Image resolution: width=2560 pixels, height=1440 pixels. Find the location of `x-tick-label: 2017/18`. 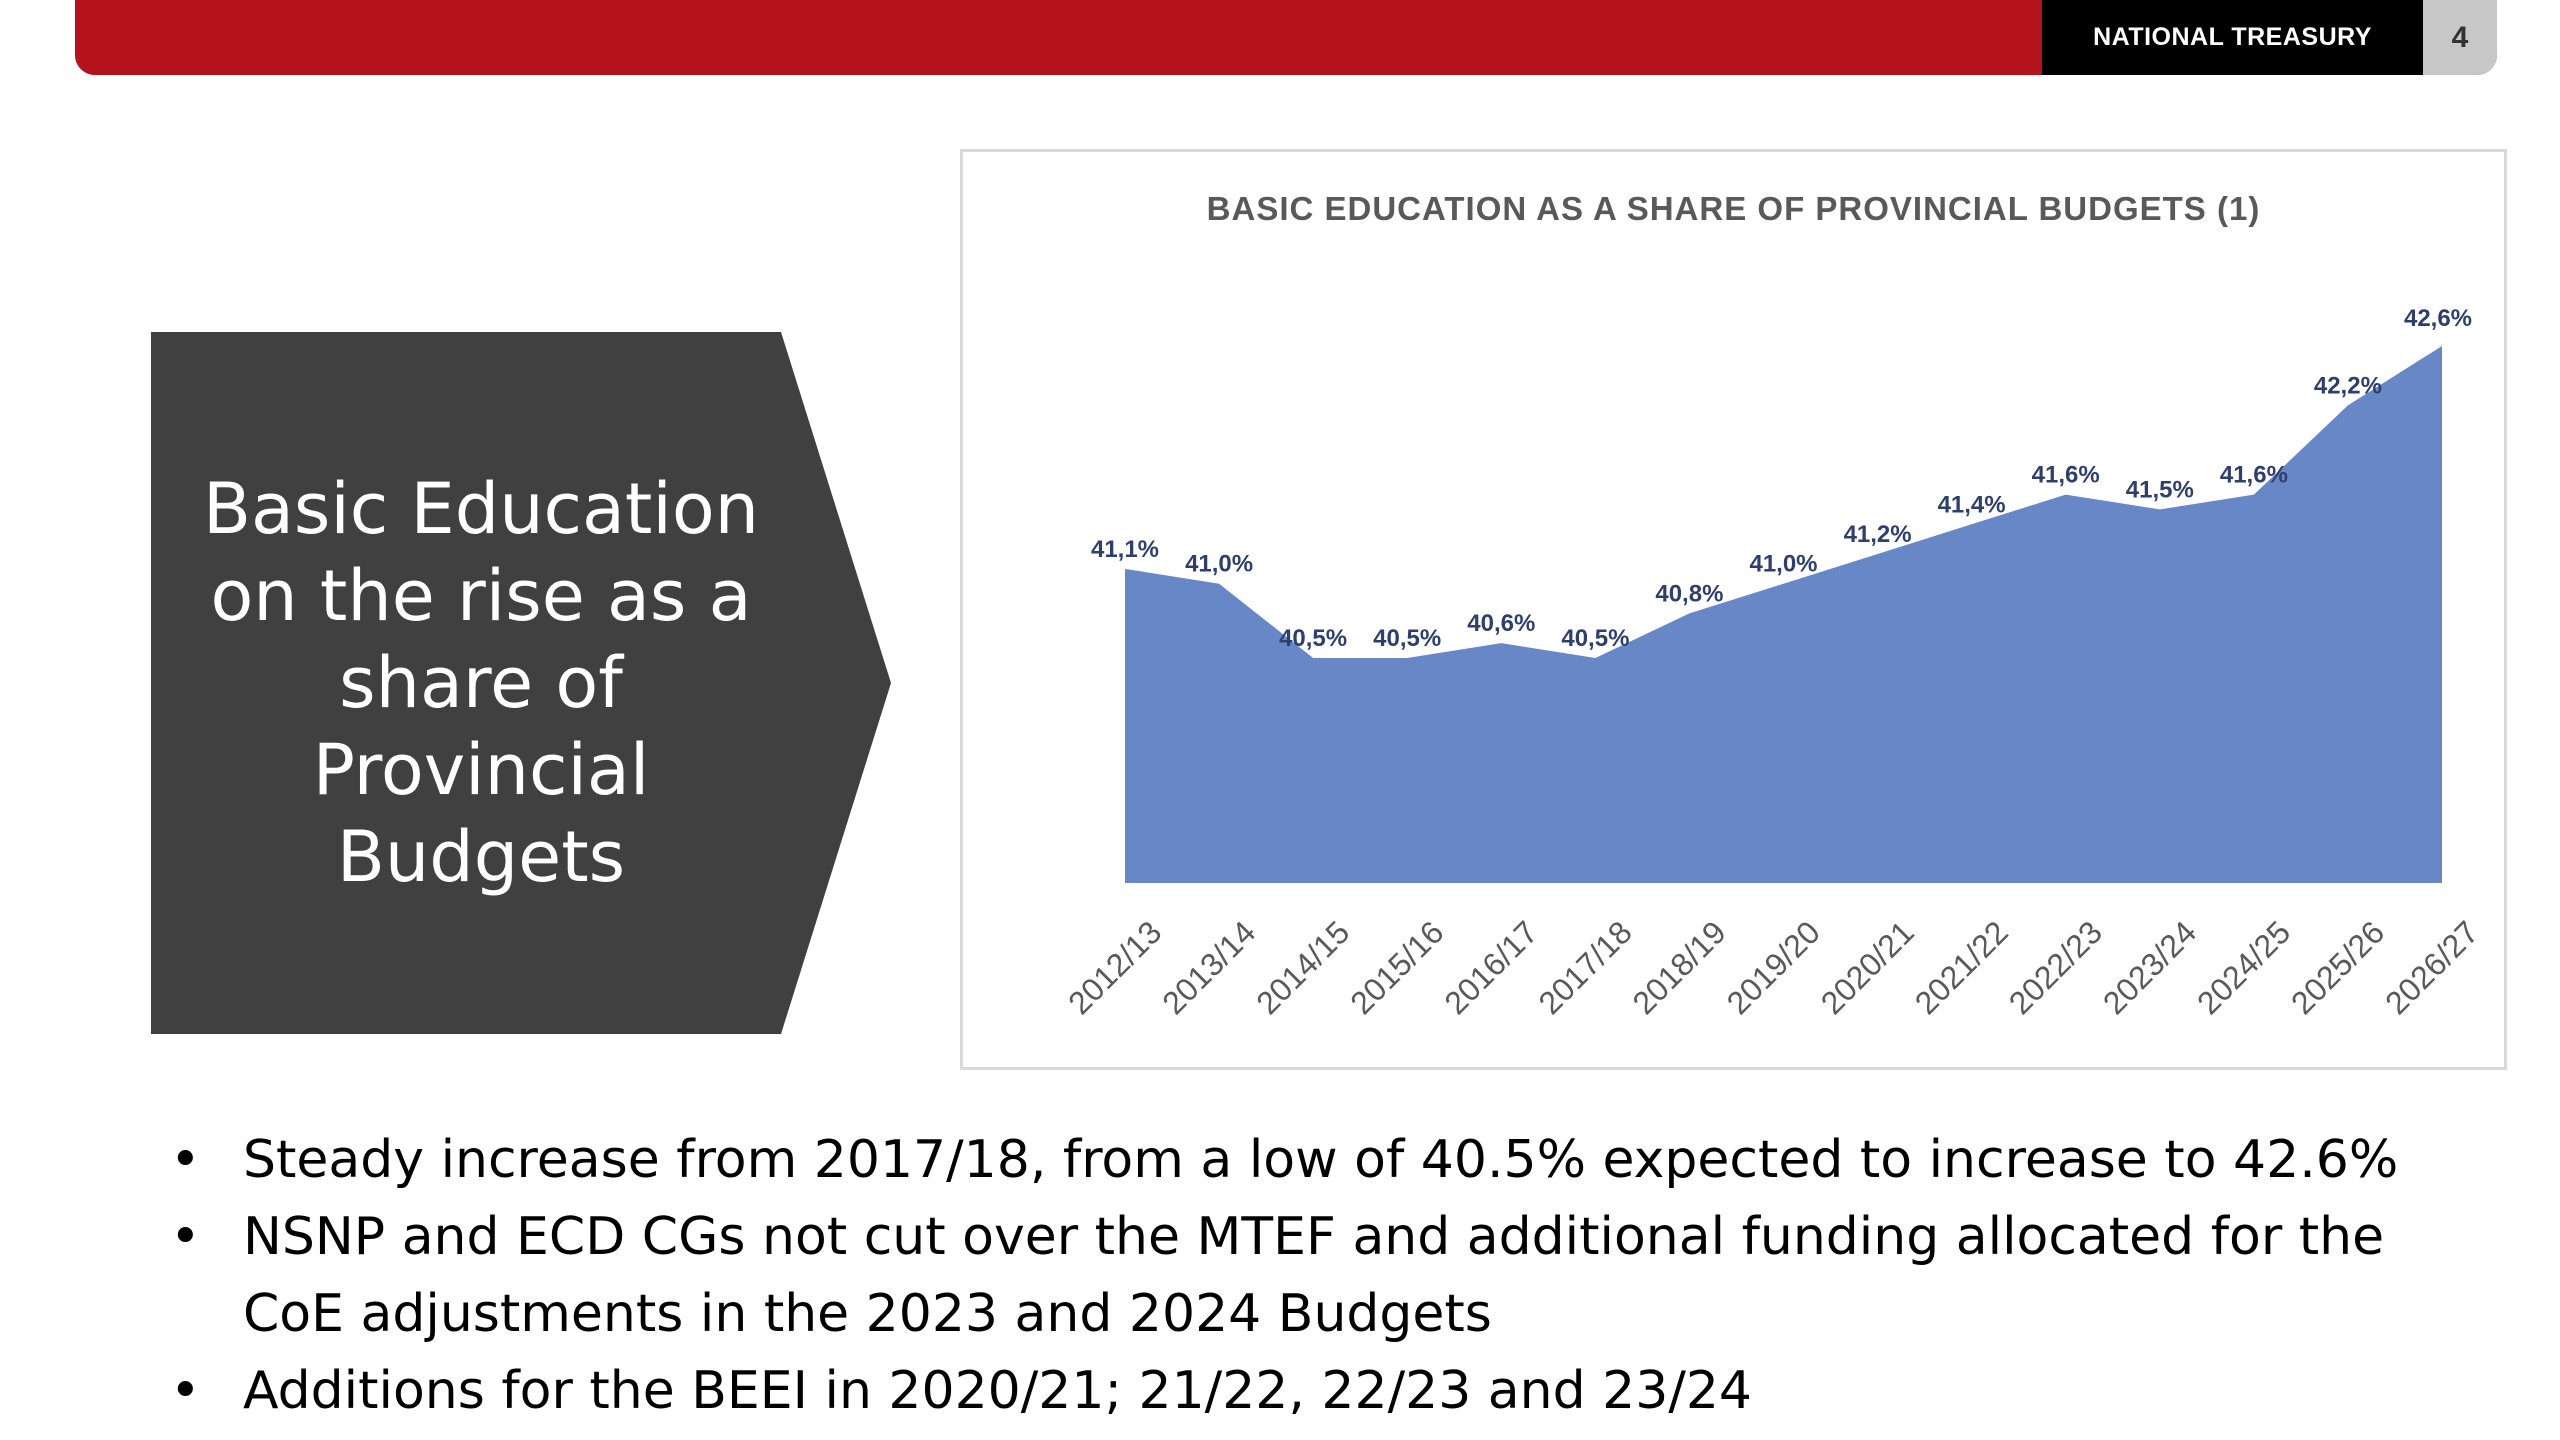

x-tick-label: 2017/18 is located at coordinates (1585, 967).